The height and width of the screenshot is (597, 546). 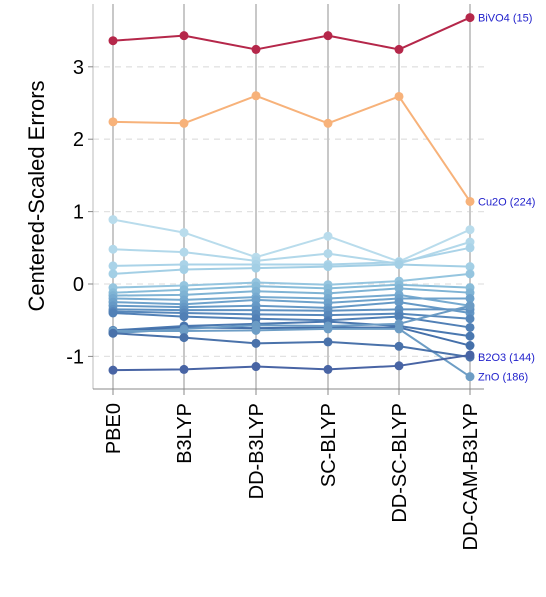 I want to click on x-tick-label: DD-SC-BLYP, so click(x=400, y=463).